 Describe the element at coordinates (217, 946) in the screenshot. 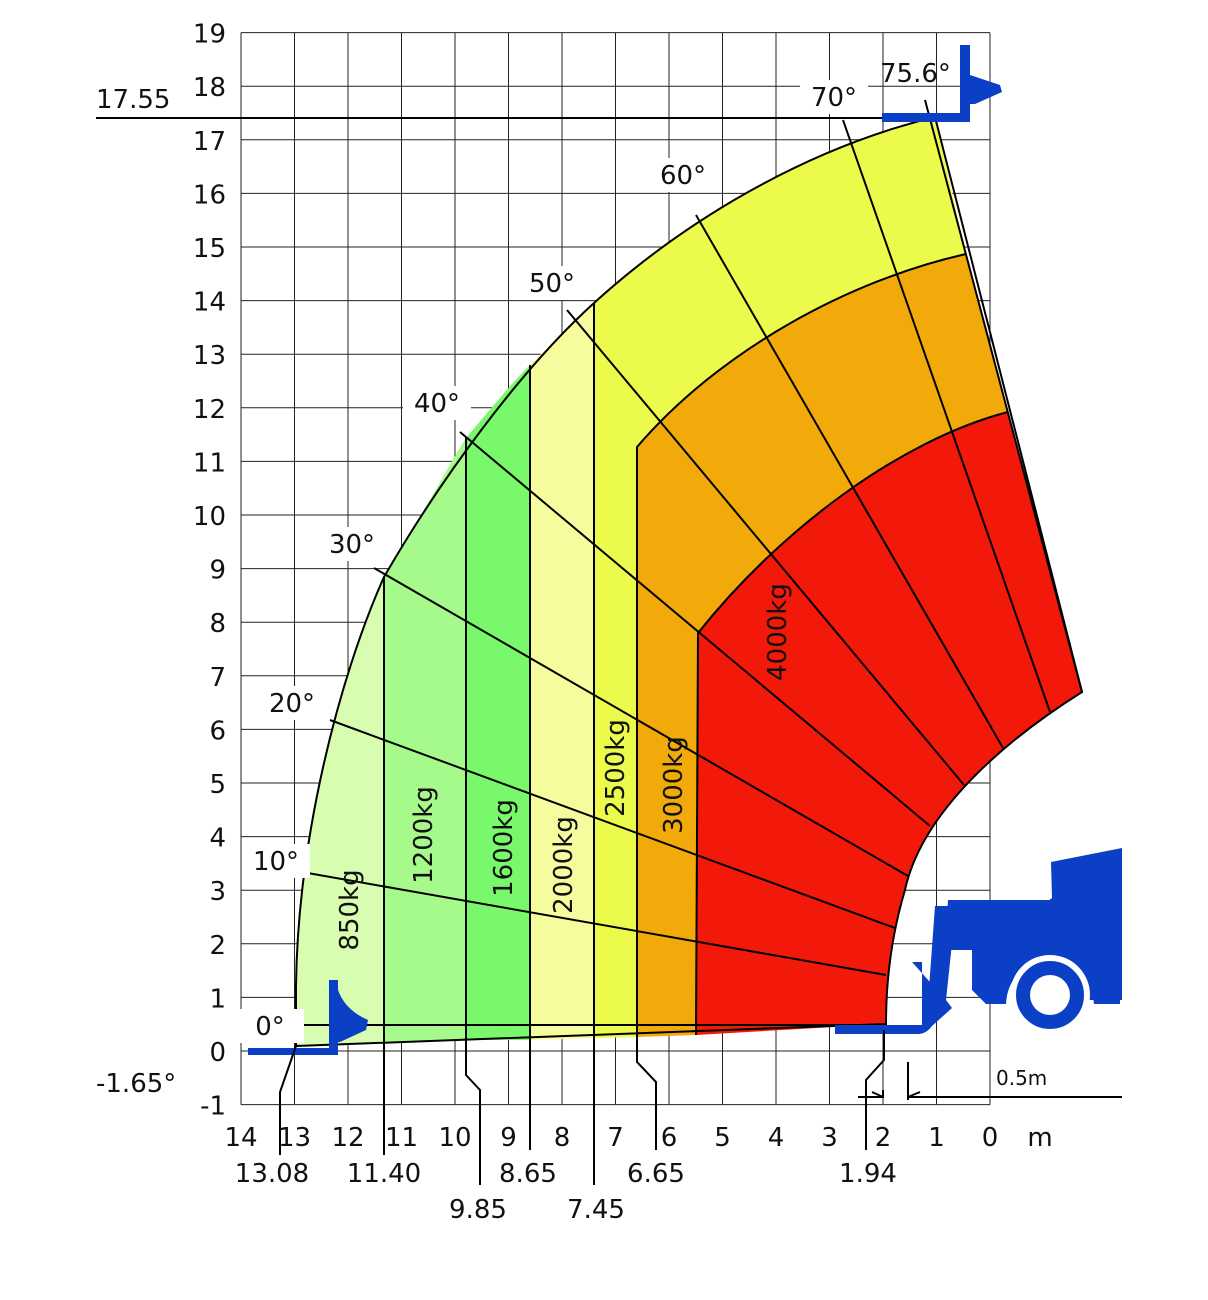

I see `y-tick-label: 2` at that location.